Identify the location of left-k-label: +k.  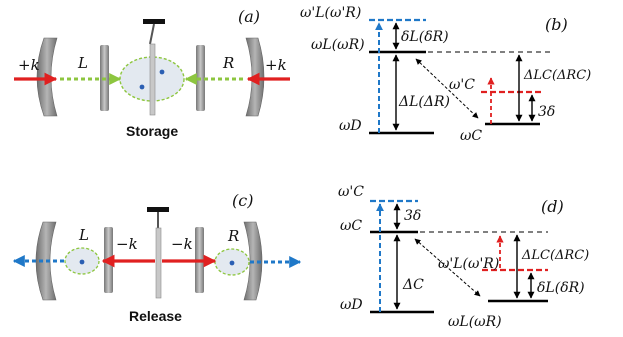
(29, 65).